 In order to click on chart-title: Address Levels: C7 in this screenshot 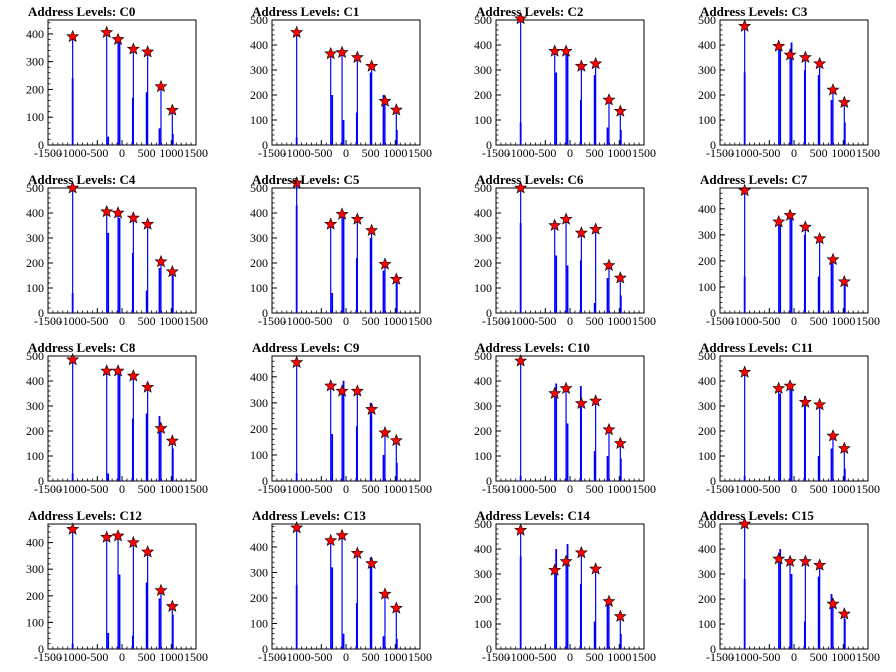, I will do `click(754, 179)`.